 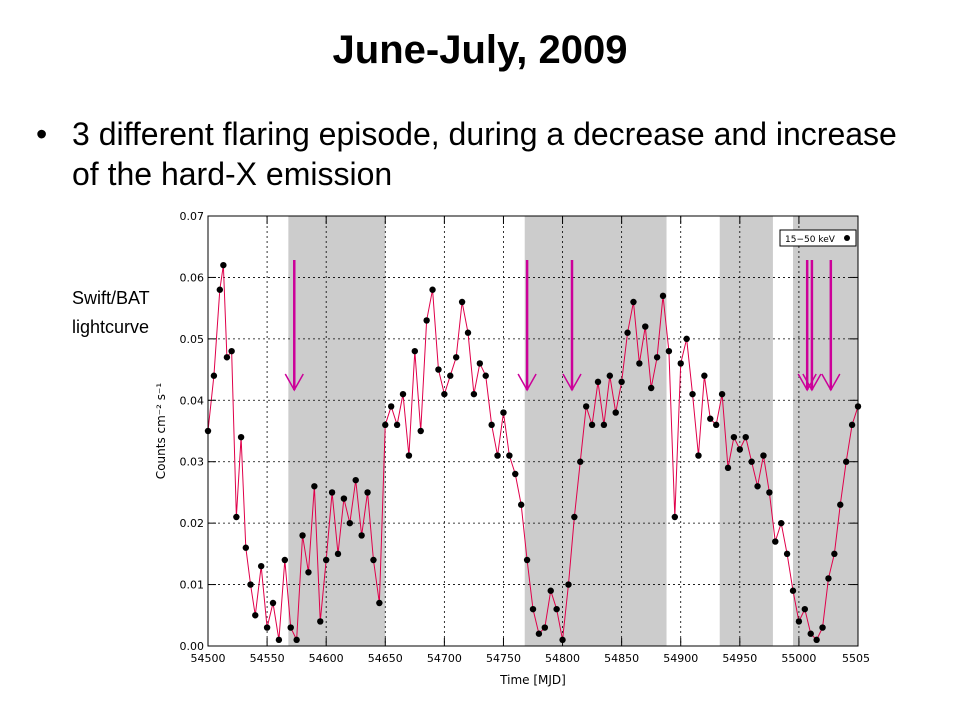 What do you see at coordinates (798, 658) in the screenshot?
I see `x-tick-label-10: 55000` at bounding box center [798, 658].